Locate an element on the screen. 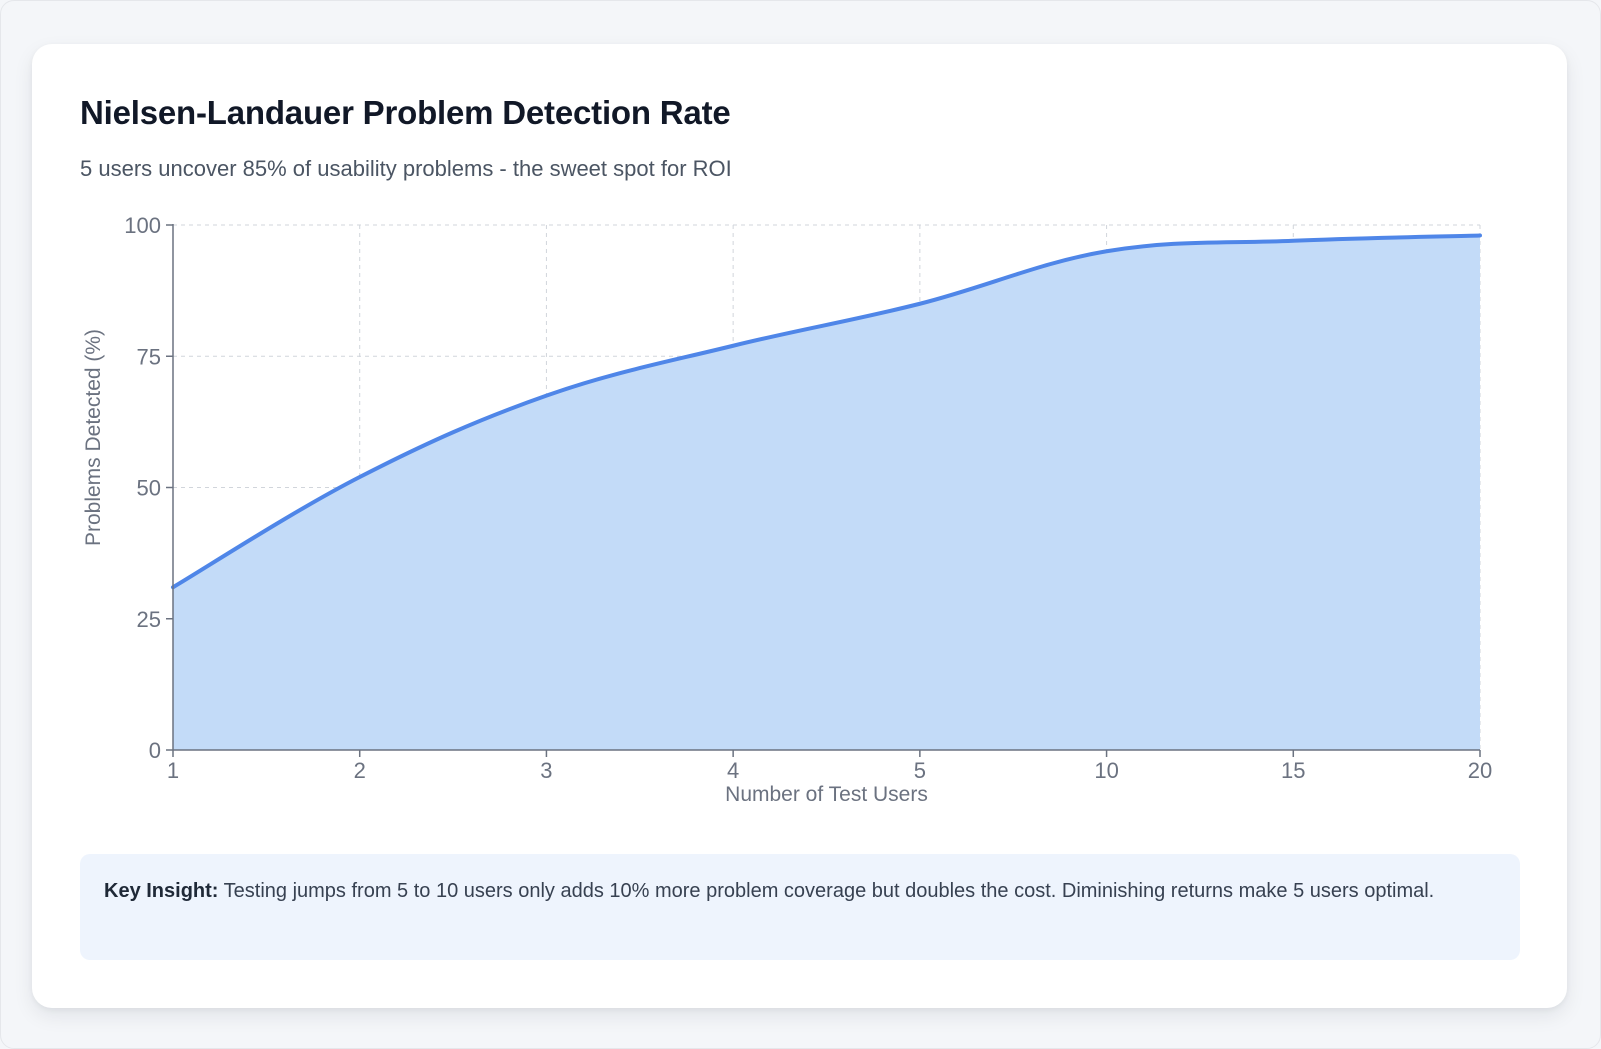 The width and height of the screenshot is (1601, 1049). x-tick-label: 5 is located at coordinates (920, 770).